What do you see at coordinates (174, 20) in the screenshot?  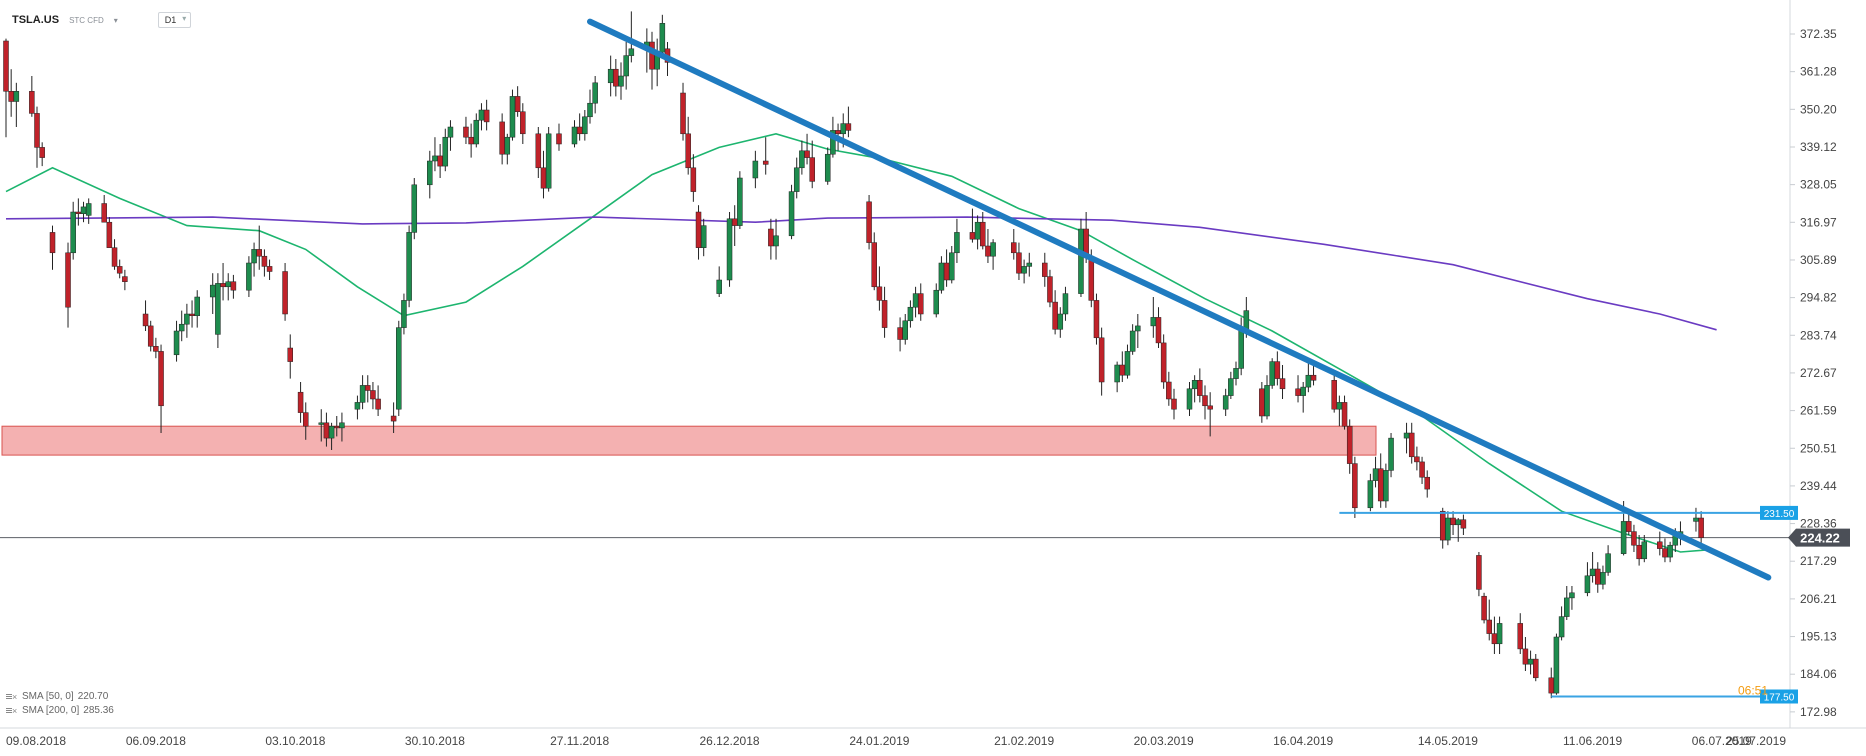 I see `timeframe-select: D1 ▾` at bounding box center [174, 20].